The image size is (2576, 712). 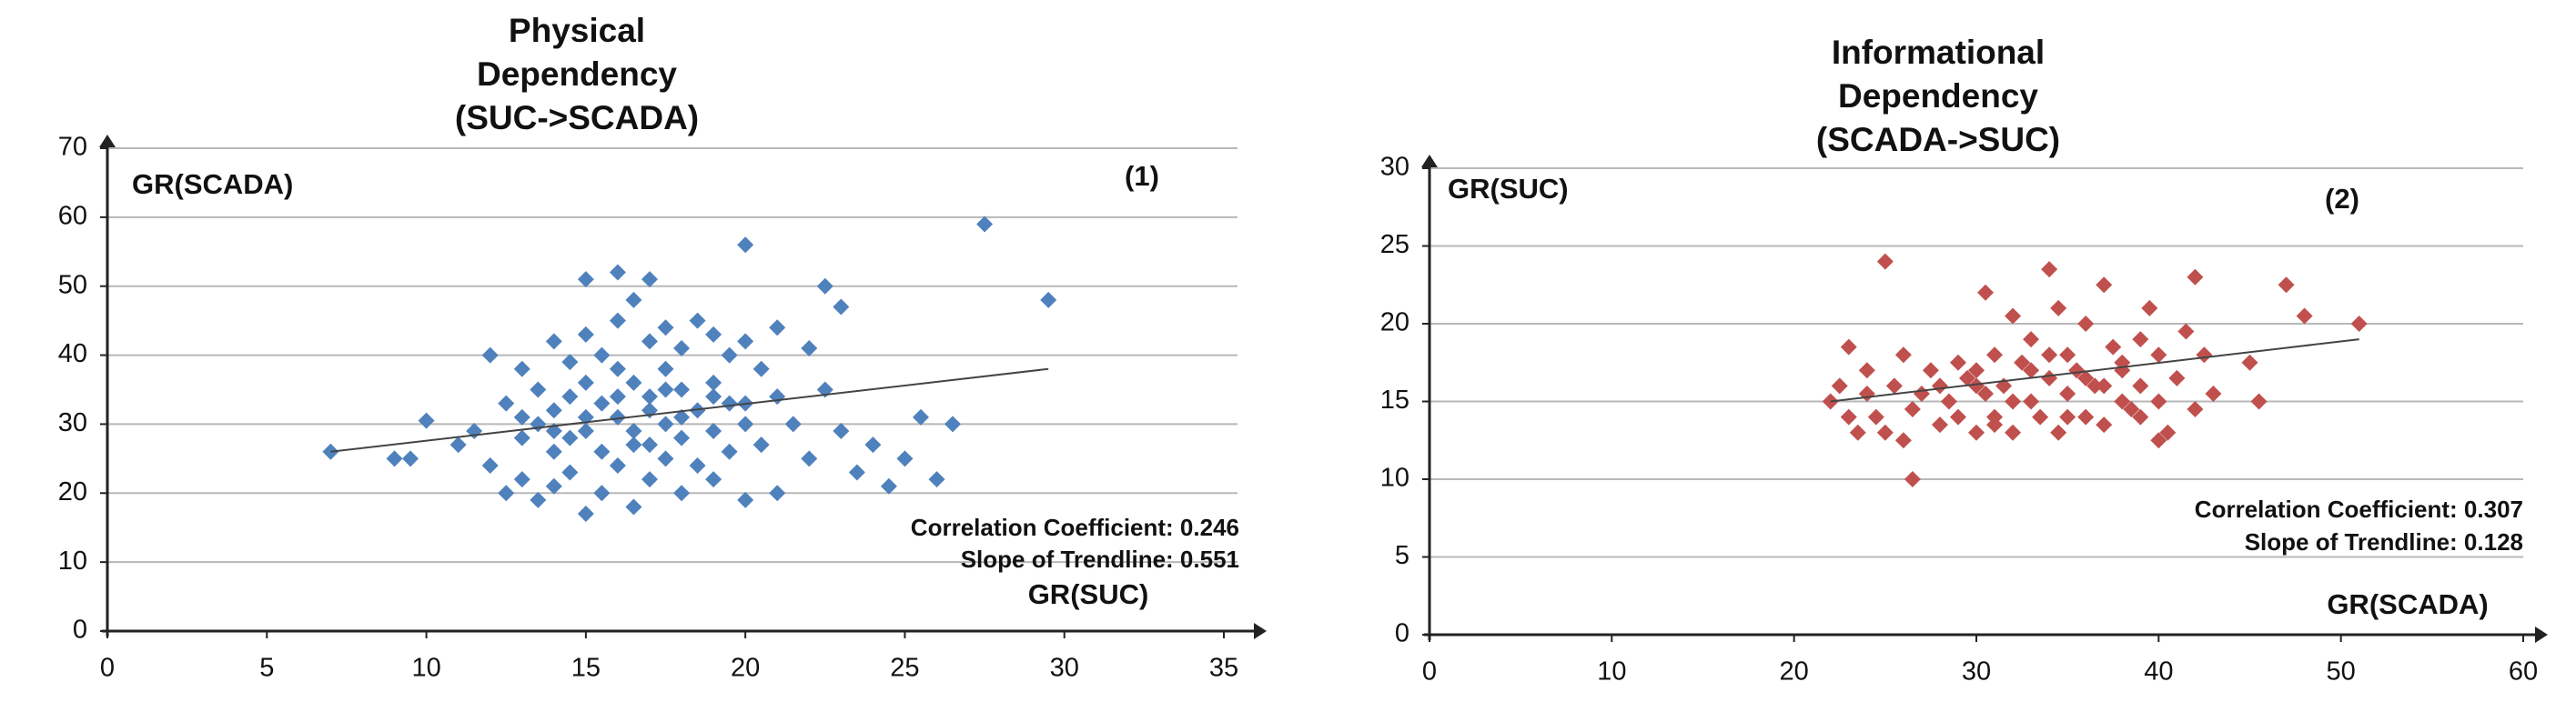 I want to click on panel-label: (2), so click(x=2342, y=199).